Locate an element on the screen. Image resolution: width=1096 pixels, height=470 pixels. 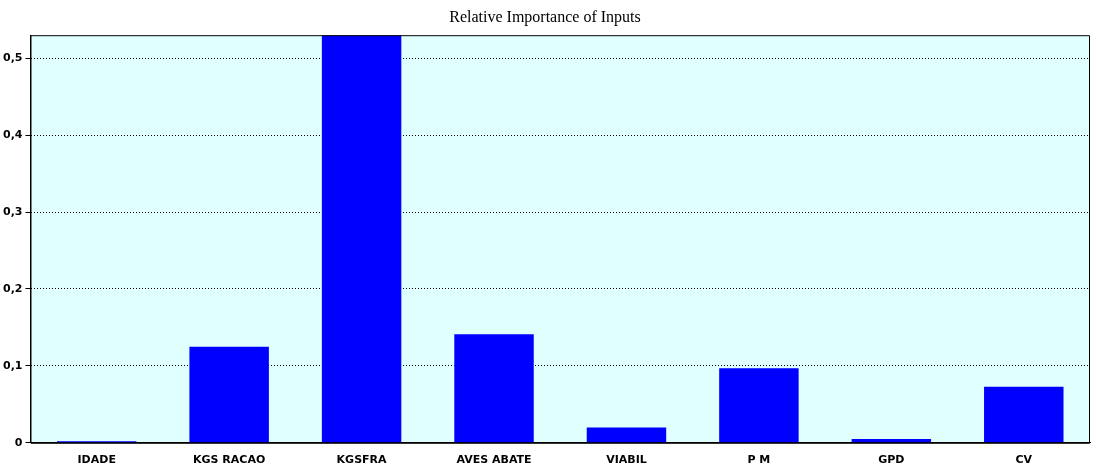
x-tick-label: VIABIL is located at coordinates (626, 460).